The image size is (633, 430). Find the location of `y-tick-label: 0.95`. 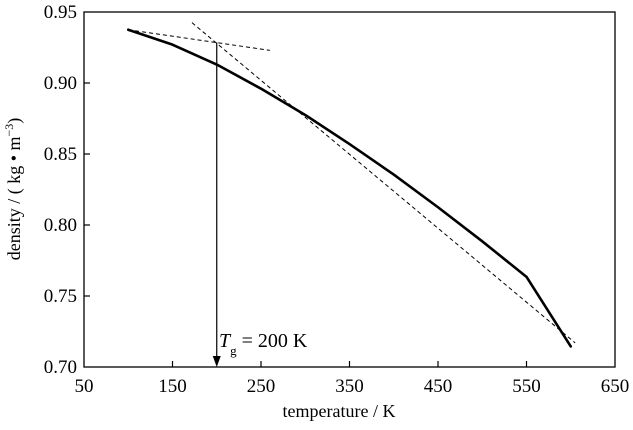

y-tick-label: 0.95 is located at coordinates (60, 12).